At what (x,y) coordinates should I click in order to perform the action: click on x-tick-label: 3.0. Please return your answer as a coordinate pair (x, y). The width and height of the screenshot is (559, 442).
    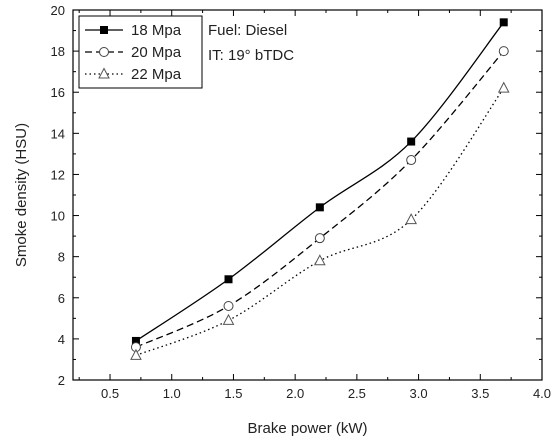
    Looking at the image, I should click on (419, 393).